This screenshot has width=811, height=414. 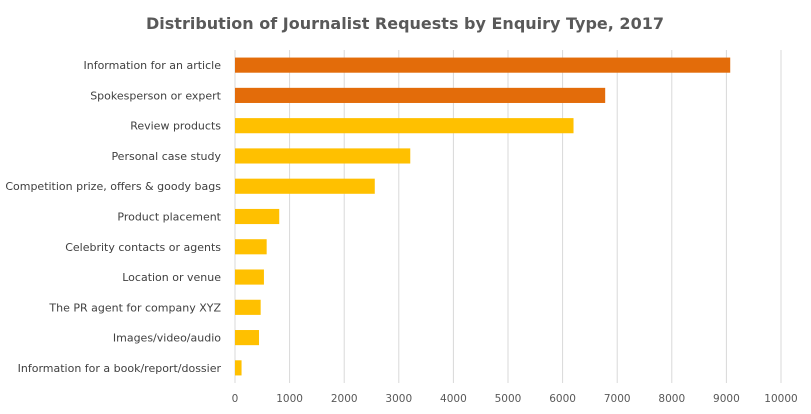 What do you see at coordinates (143, 247) in the screenshot?
I see `category-label: Celebrity contacts or agents` at bounding box center [143, 247].